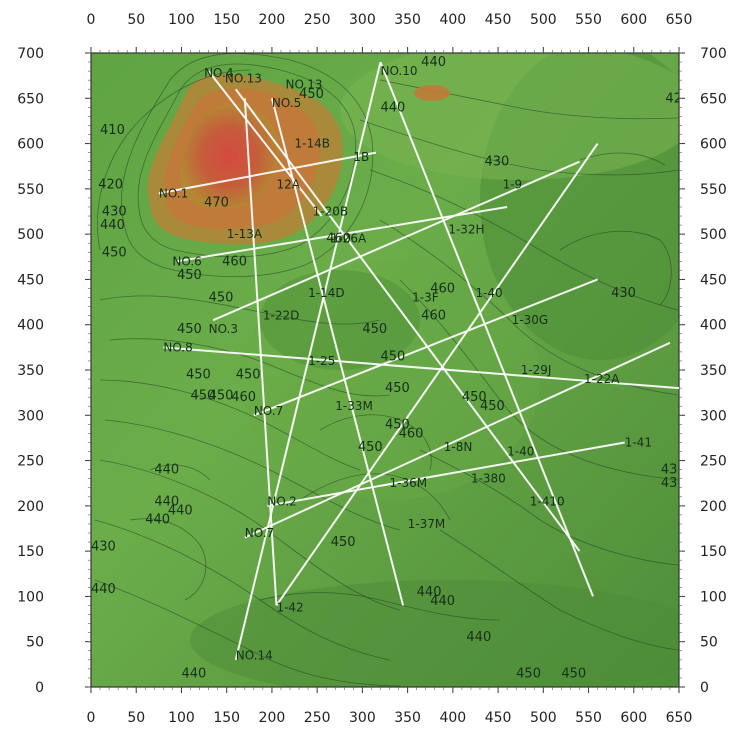 The width and height of the screenshot is (732, 732). Describe the element at coordinates (713, 235) in the screenshot. I see `y-tick-label-right: 500` at that location.